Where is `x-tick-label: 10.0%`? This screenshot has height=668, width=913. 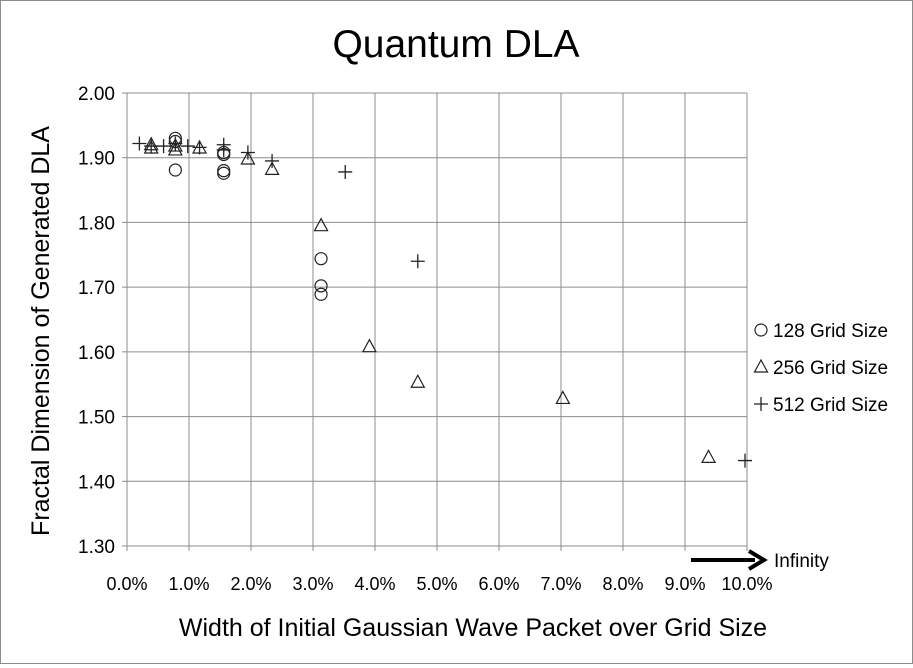 x-tick-label: 10.0% is located at coordinates (746, 584).